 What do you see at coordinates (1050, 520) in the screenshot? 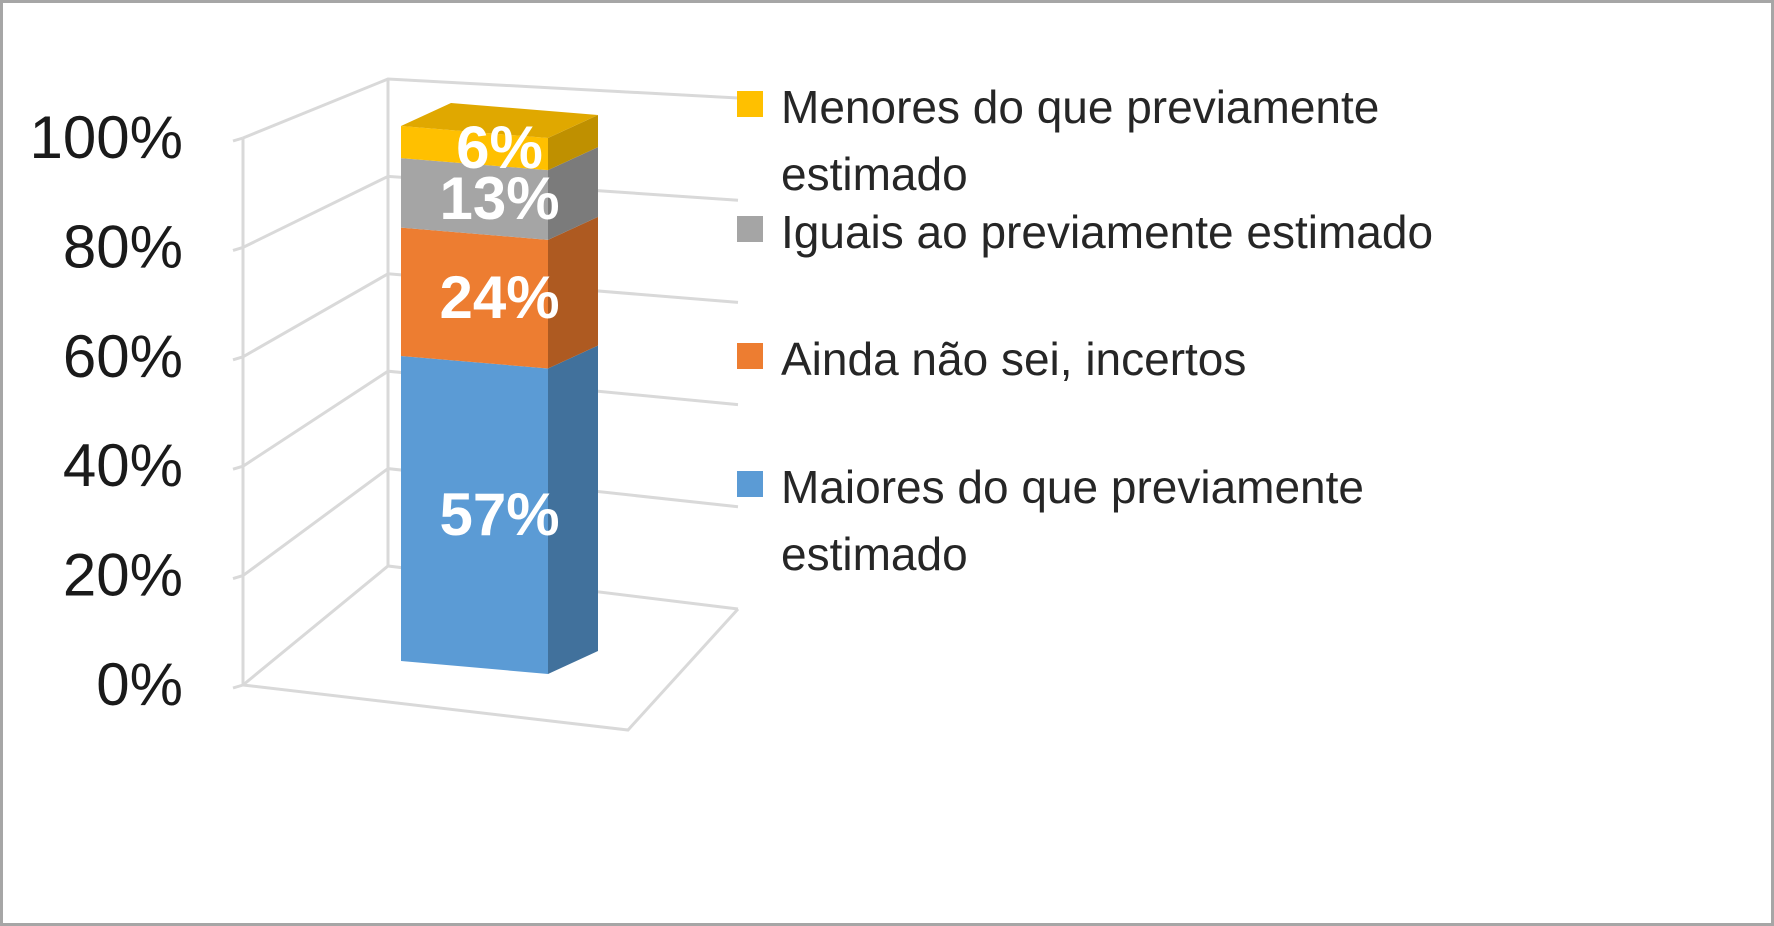
I see `legend-item: Maiores do que previamente estimado` at bounding box center [1050, 520].